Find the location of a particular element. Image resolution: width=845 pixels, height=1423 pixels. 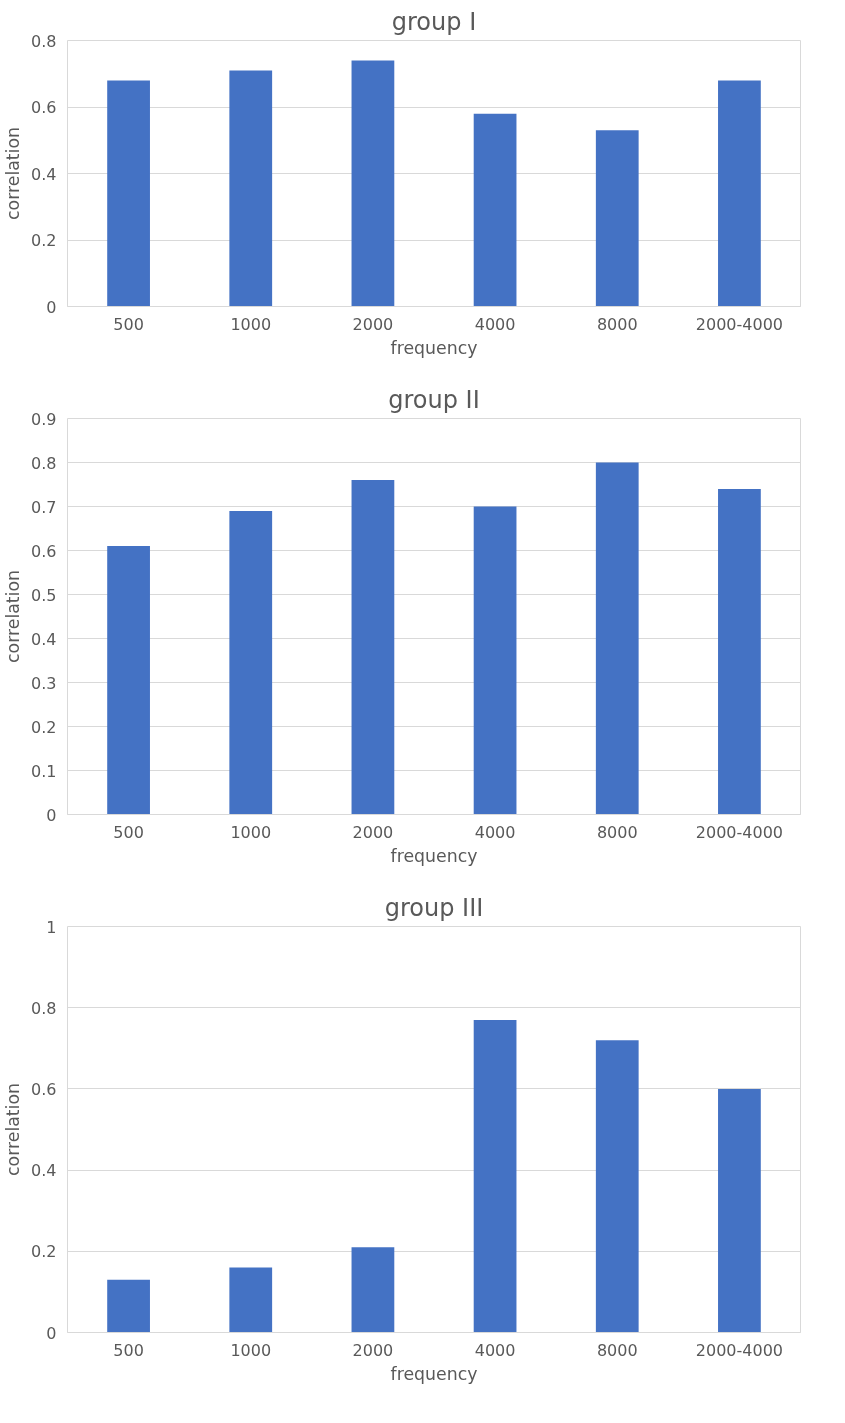

chart-title: group I is located at coordinates (434, 21).